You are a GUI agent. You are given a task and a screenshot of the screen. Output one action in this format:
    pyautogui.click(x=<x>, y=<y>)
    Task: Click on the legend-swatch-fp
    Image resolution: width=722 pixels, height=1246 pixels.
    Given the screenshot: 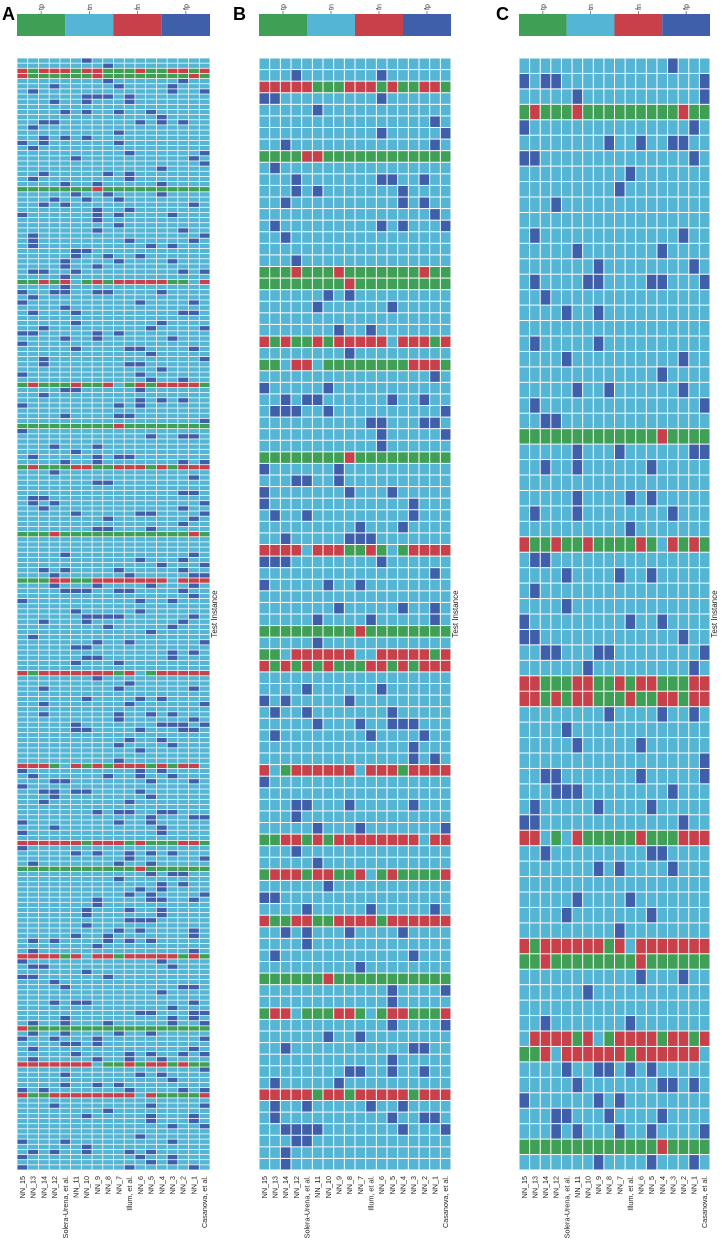 What is the action you would take?
    pyautogui.click(x=427, y=25)
    